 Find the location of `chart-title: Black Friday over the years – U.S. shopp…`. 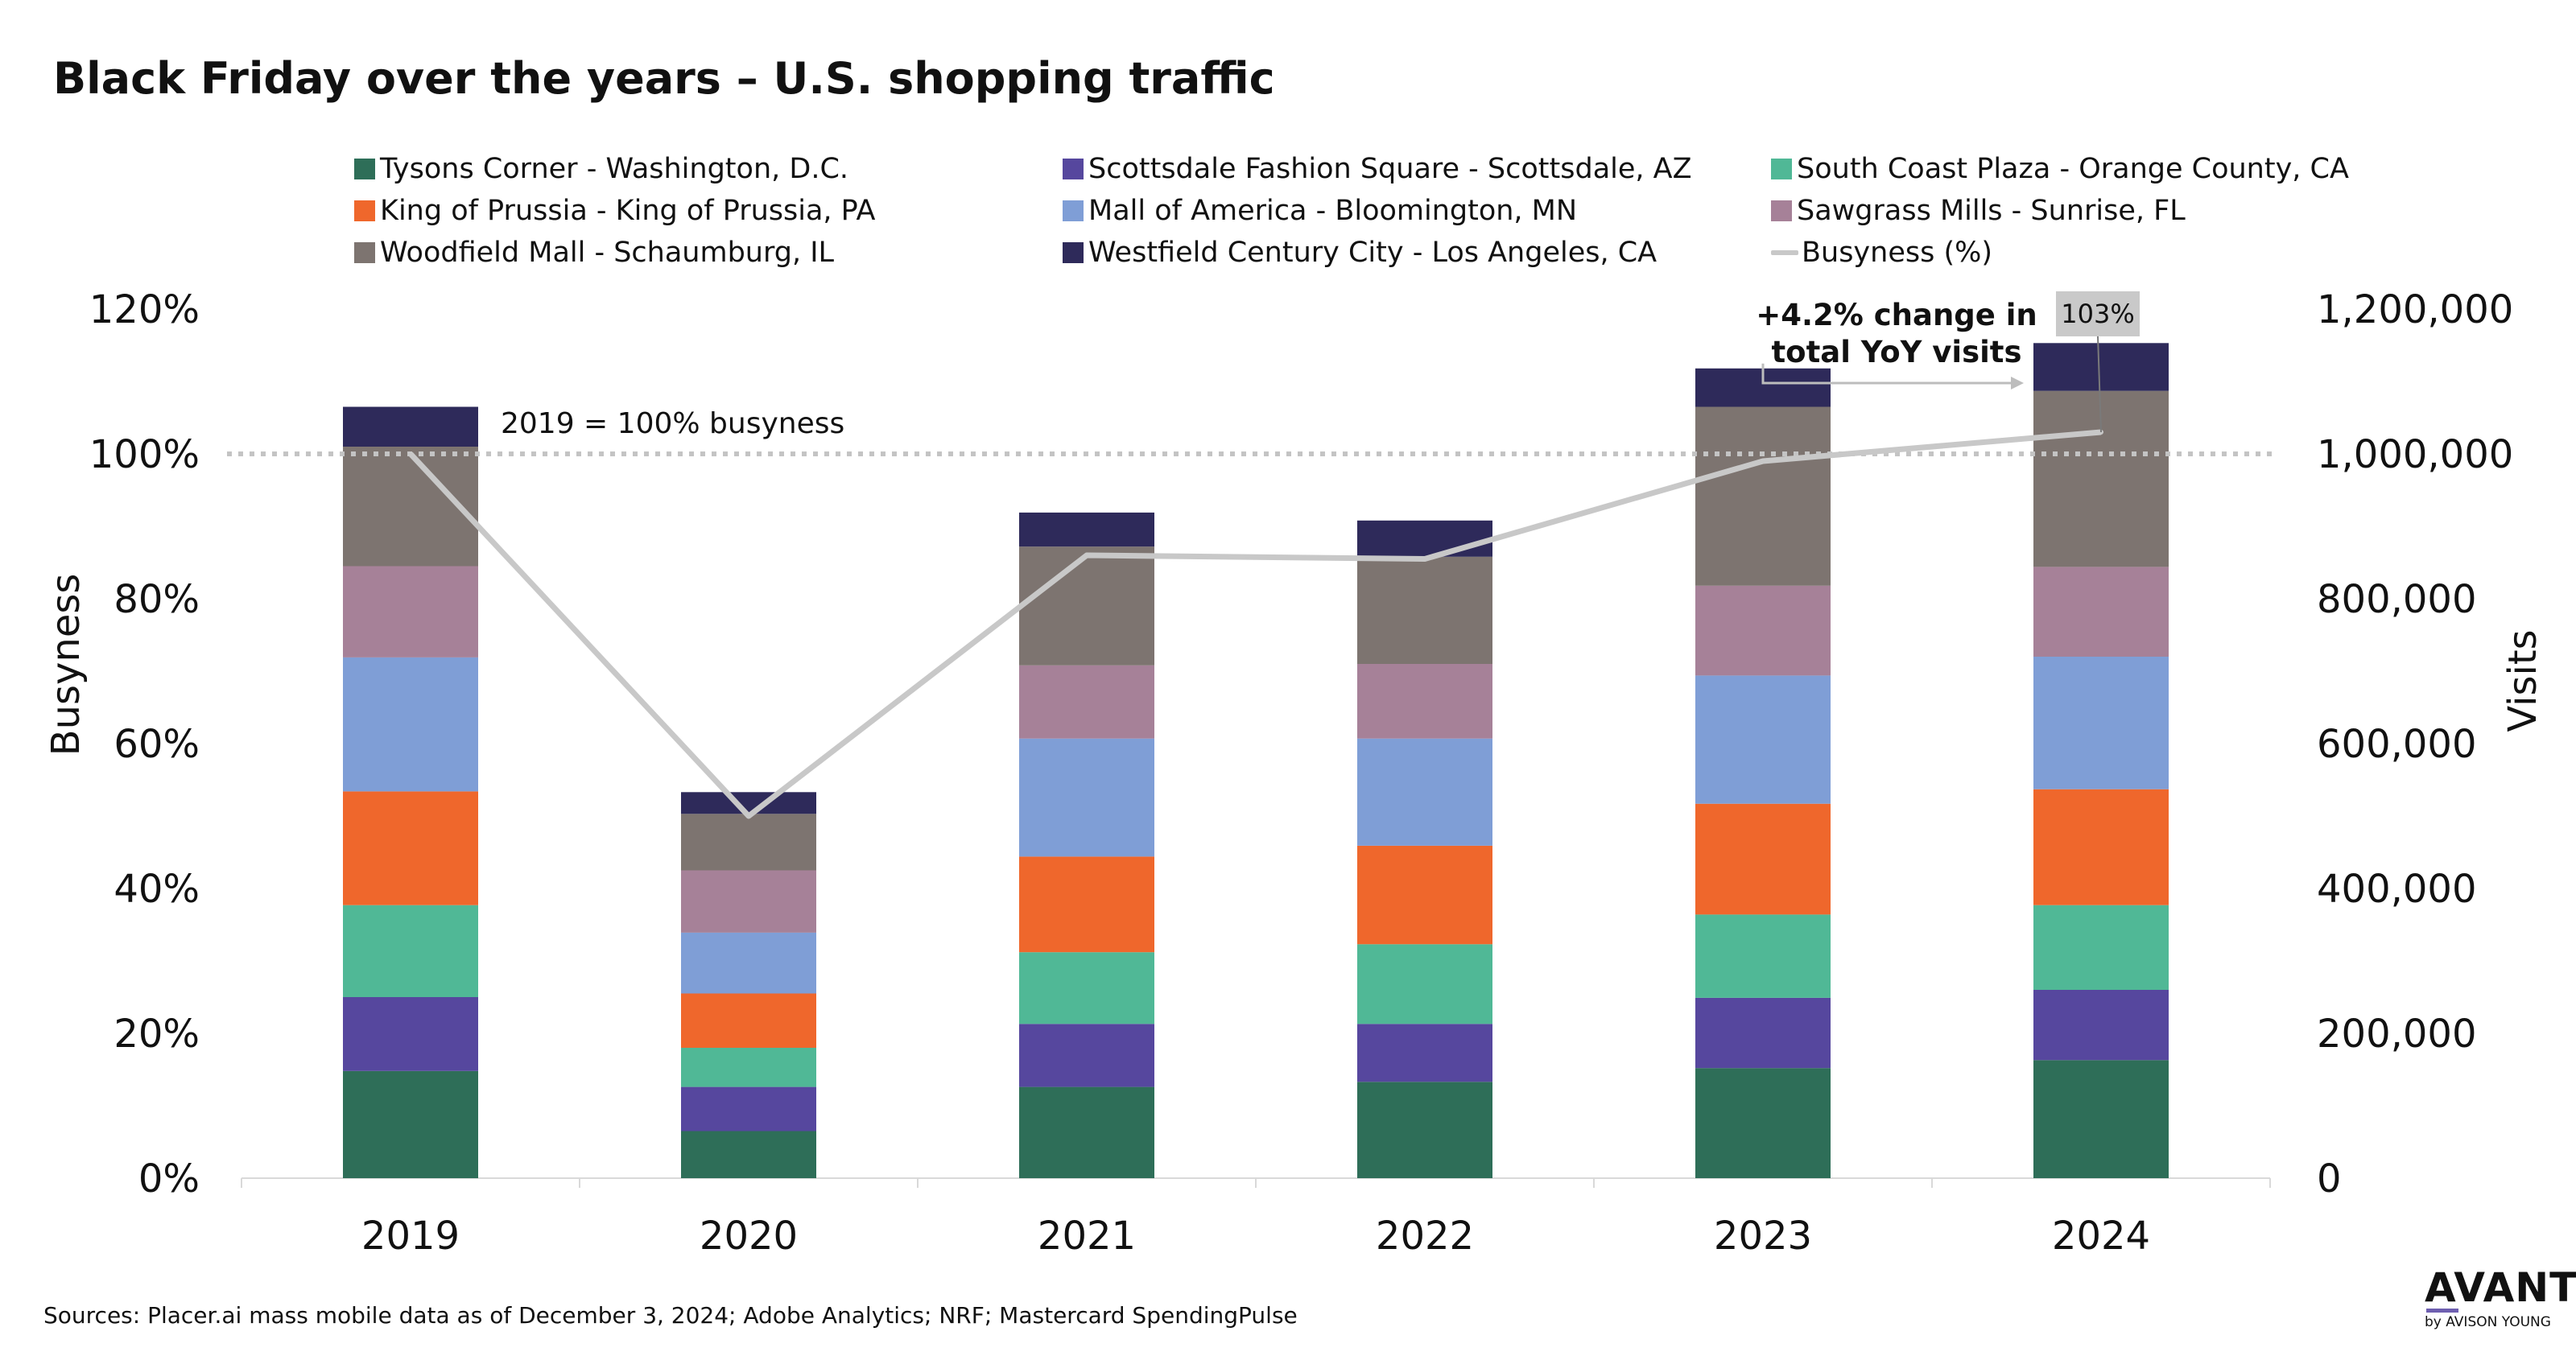

chart-title: Black Friday over the years – U.S. shopp… is located at coordinates (664, 78).